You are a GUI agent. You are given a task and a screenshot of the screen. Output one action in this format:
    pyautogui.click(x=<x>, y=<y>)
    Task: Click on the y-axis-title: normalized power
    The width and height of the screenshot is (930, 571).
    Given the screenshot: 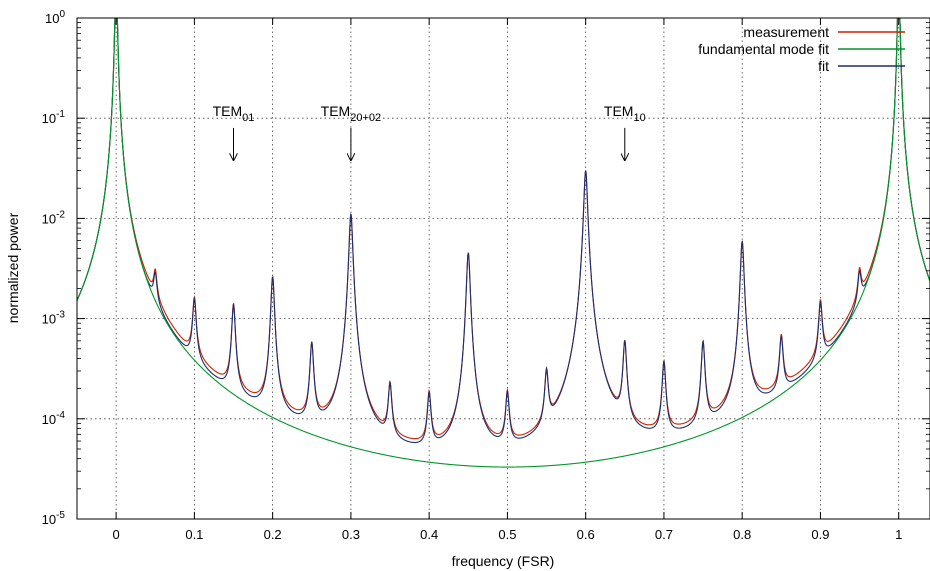 What is the action you would take?
    pyautogui.click(x=13, y=267)
    